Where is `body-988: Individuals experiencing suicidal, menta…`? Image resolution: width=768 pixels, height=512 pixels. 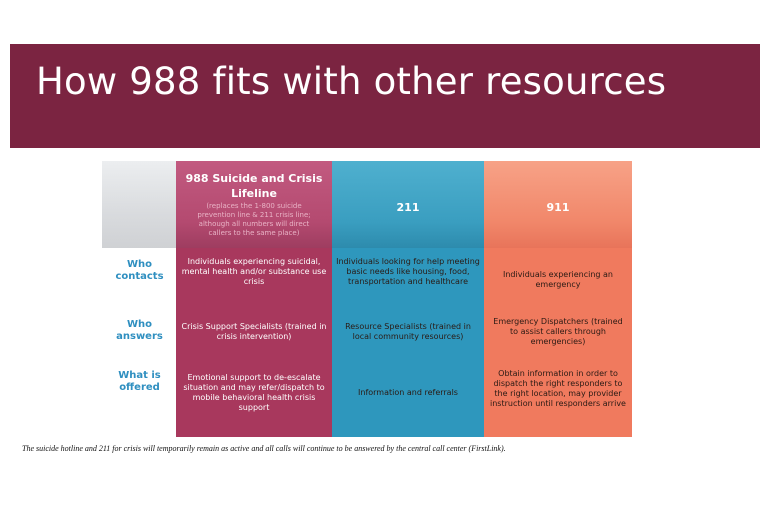
body-988: Individuals experiencing suicidal, menta… is located at coordinates (254, 342).